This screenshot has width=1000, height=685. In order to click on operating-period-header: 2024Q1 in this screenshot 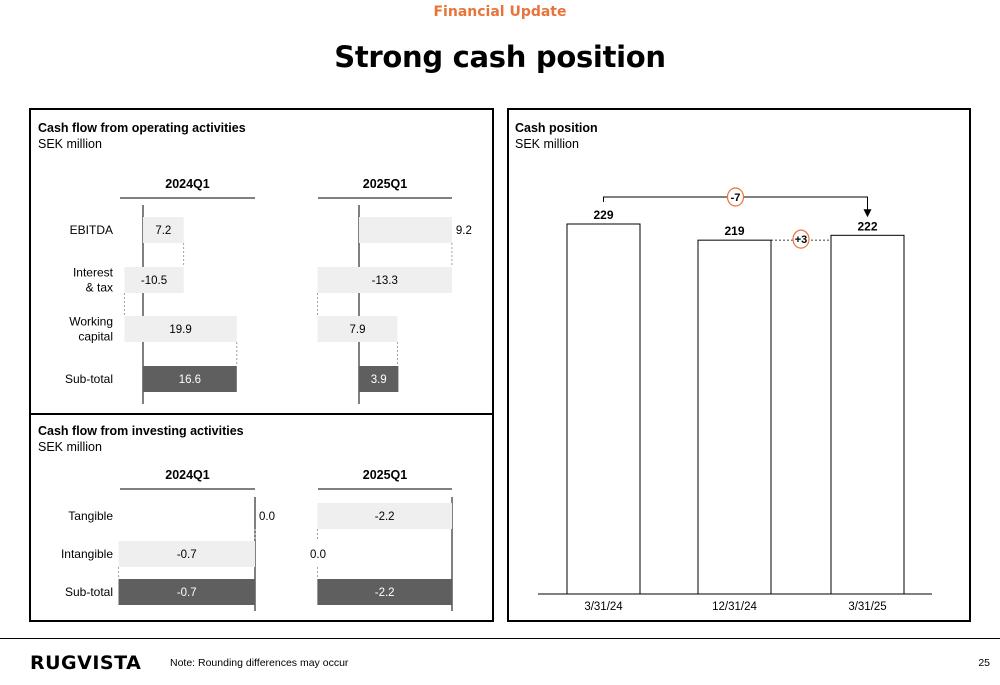, I will do `click(187, 184)`.